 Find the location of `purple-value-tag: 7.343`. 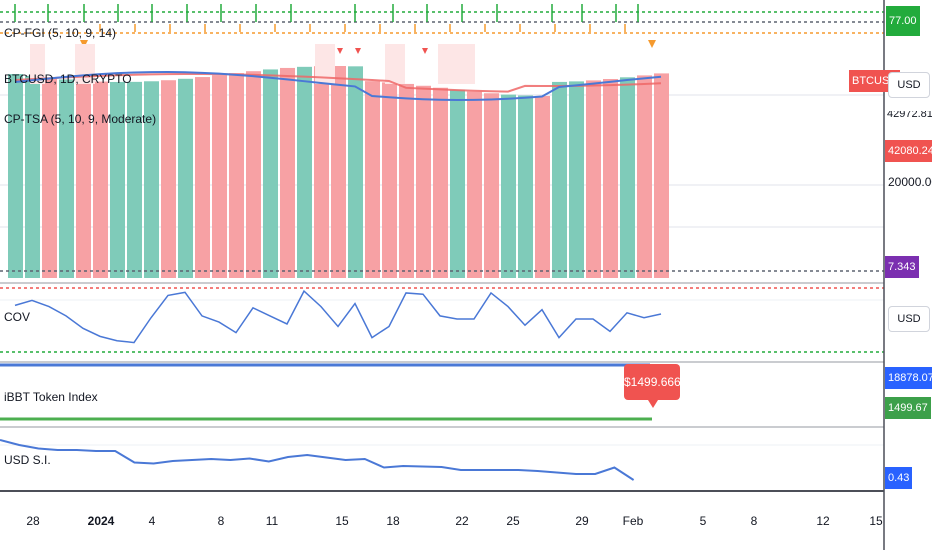

purple-value-tag: 7.343 is located at coordinates (902, 267).